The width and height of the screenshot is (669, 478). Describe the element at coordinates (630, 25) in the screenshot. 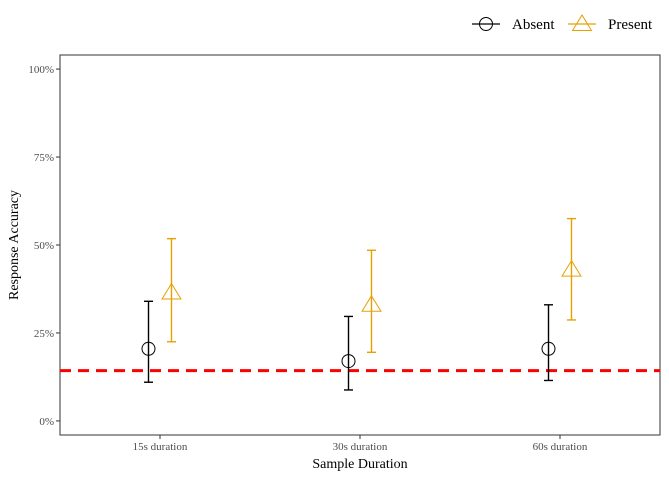

I see `legend-label: Present` at that location.